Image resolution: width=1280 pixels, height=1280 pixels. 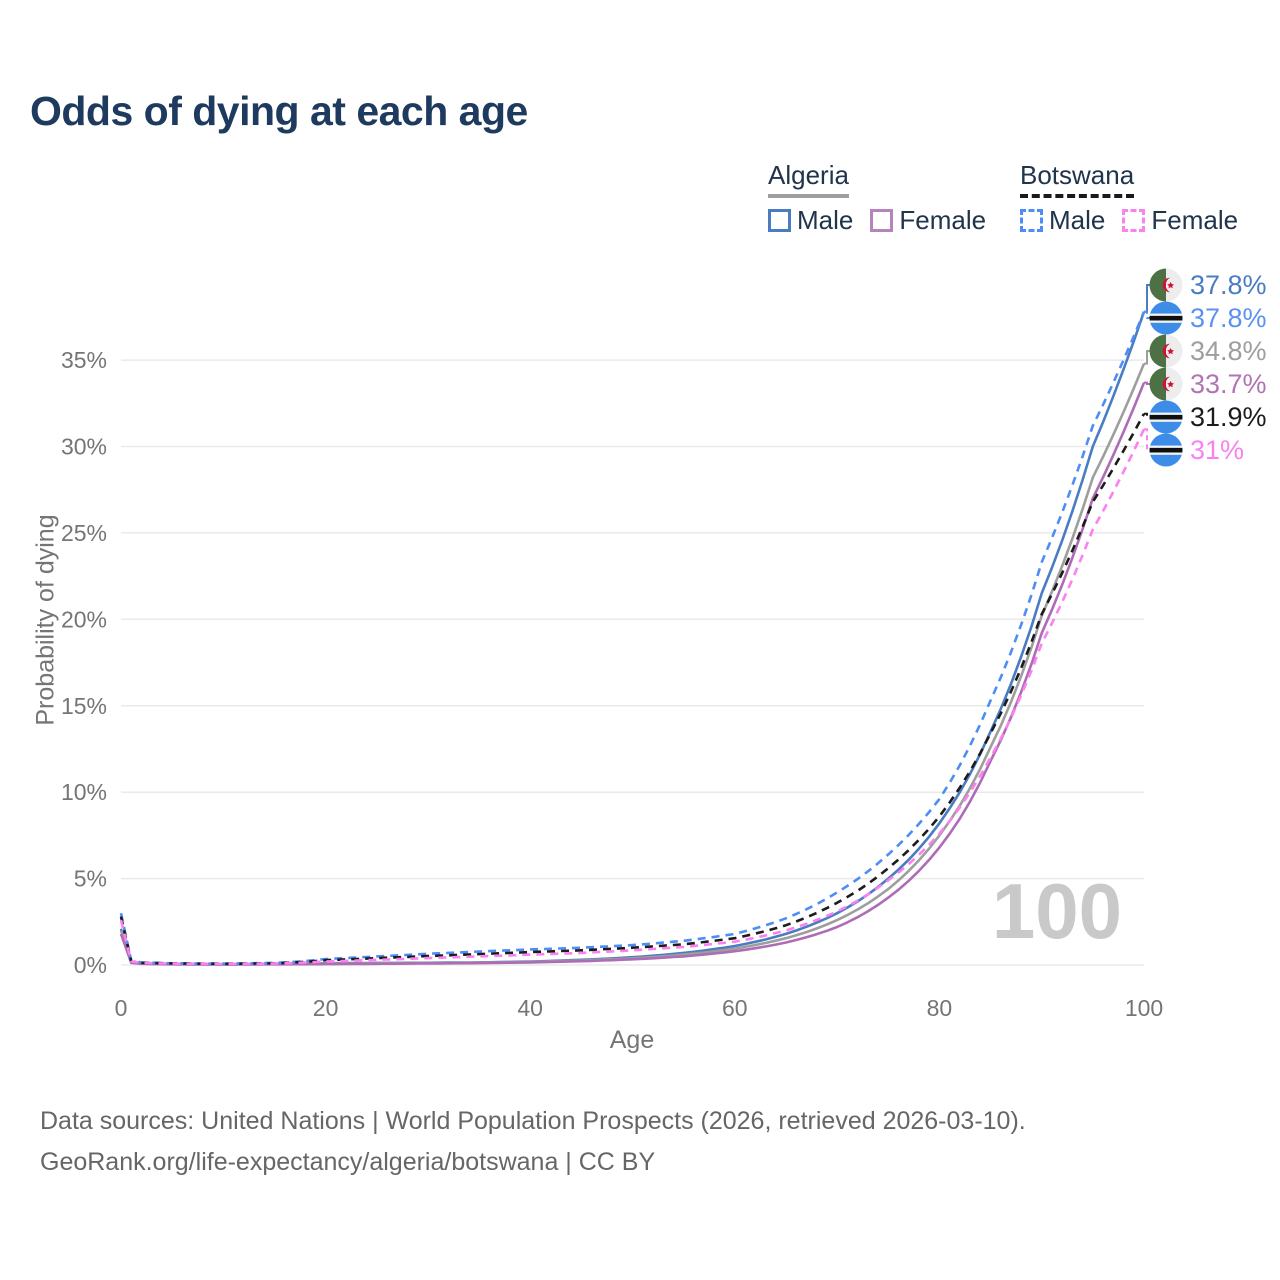 What do you see at coordinates (1147, 415) in the screenshot?
I see `leader-line-botswana` at bounding box center [1147, 415].